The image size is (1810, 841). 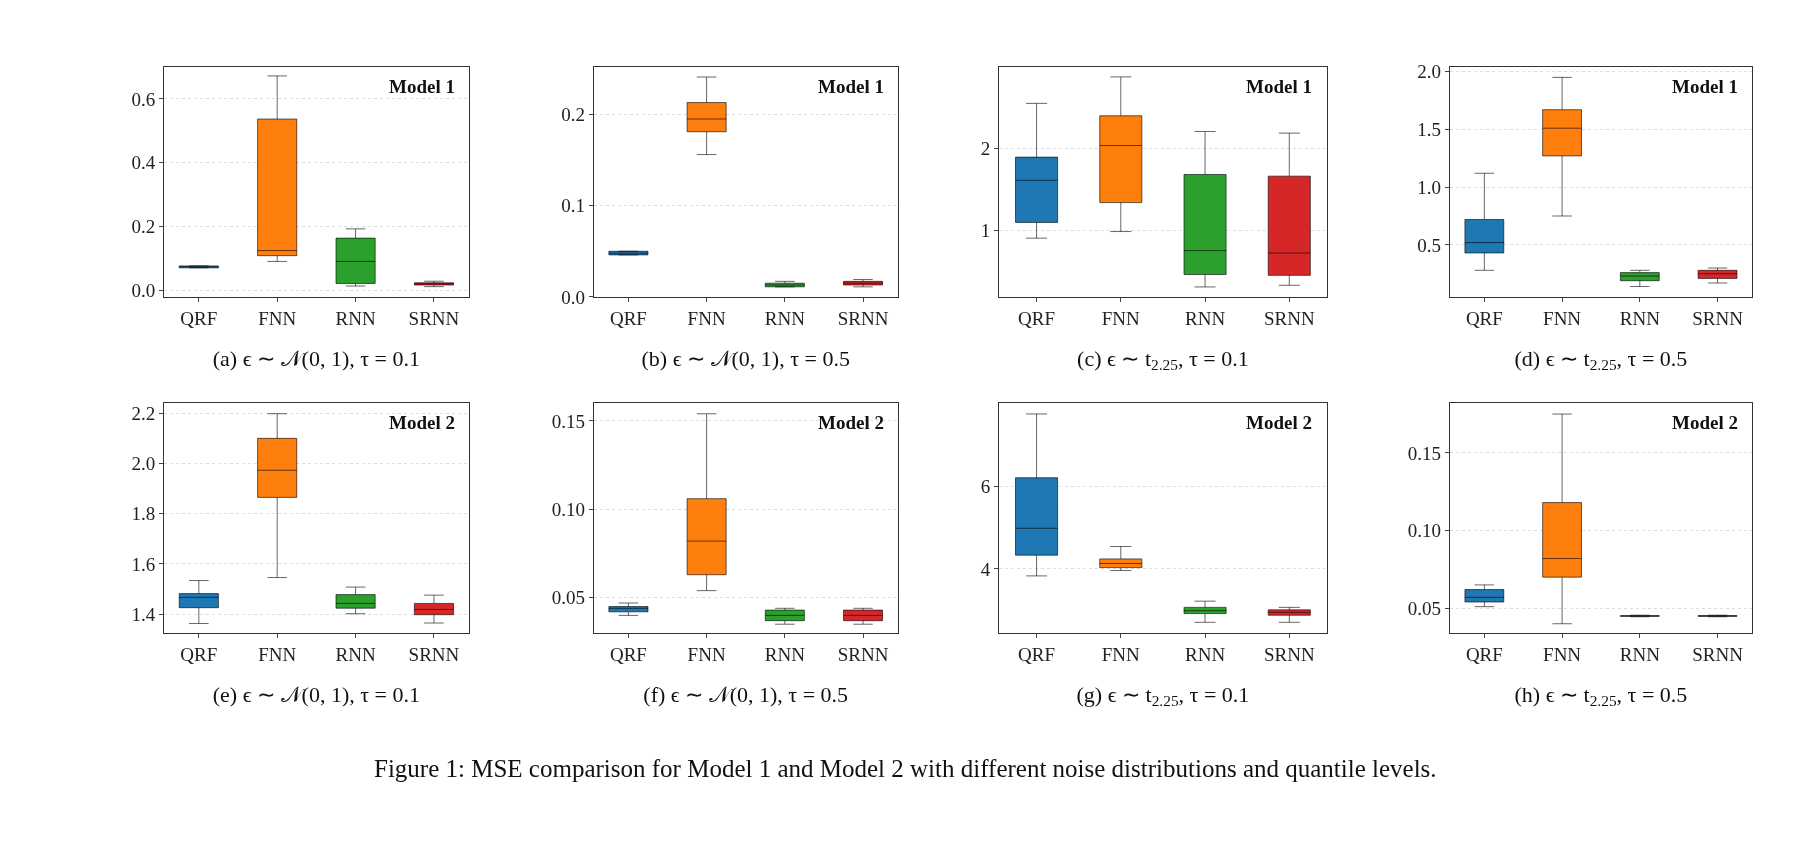 I want to click on y-tick-label: 1, so click(x=985, y=231).